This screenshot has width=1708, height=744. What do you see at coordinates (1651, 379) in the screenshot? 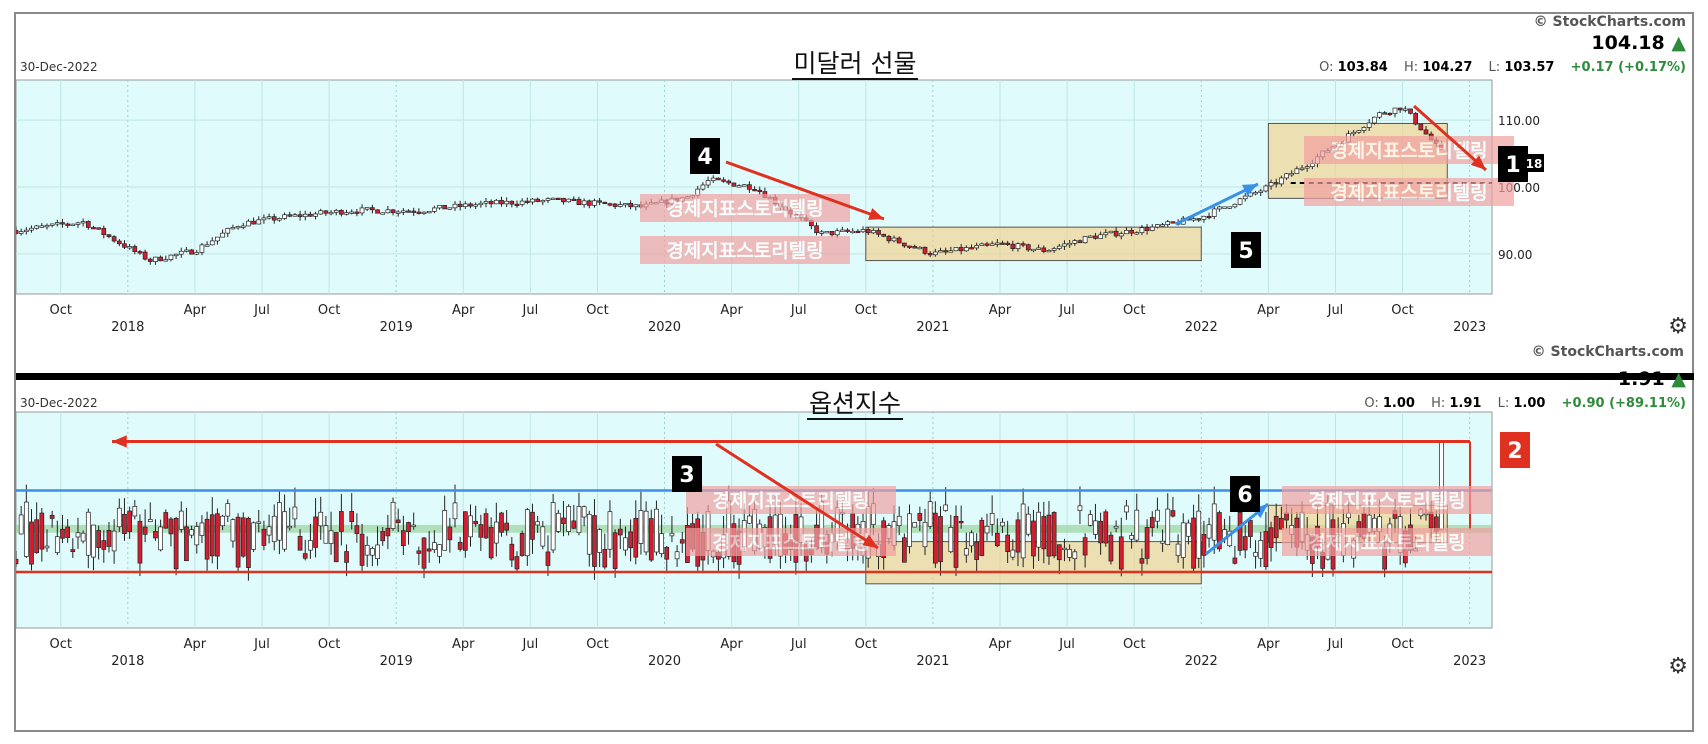
I see `last-value: 1.91 ▲` at bounding box center [1651, 379].